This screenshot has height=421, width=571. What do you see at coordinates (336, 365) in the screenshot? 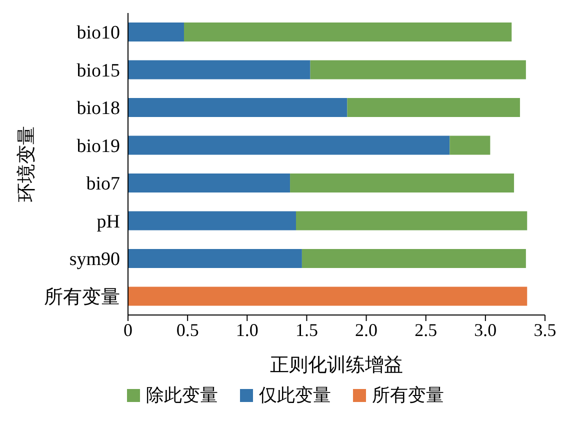
I see `x-axis-title: 正则化训练增益` at bounding box center [336, 365].